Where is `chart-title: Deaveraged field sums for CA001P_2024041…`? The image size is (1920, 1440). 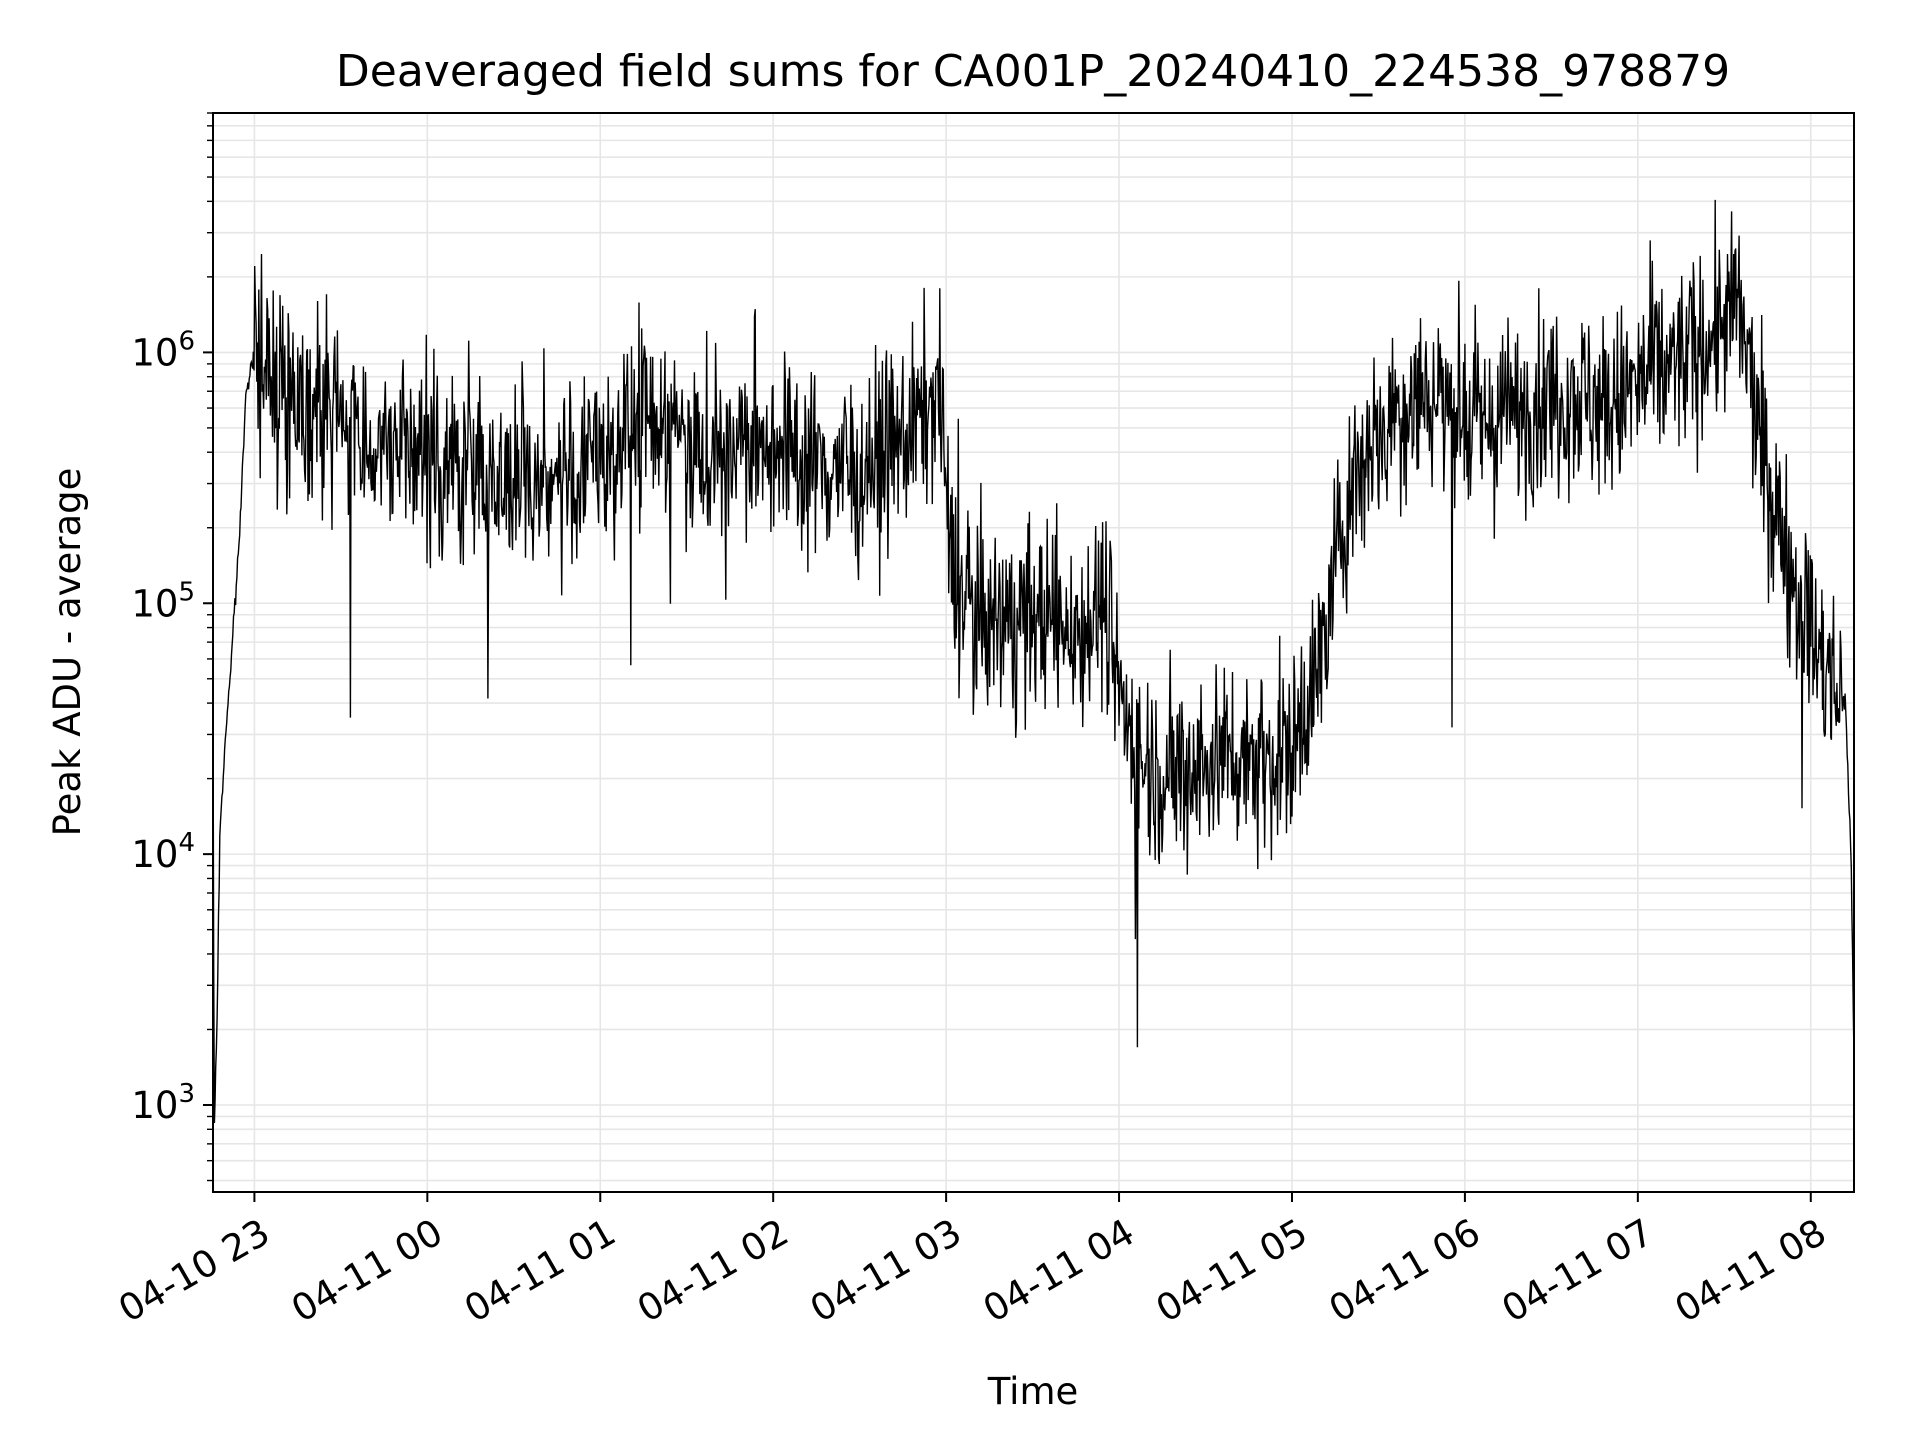 chart-title: Deaveraged field sums for CA001P_2024041… is located at coordinates (1033, 71).